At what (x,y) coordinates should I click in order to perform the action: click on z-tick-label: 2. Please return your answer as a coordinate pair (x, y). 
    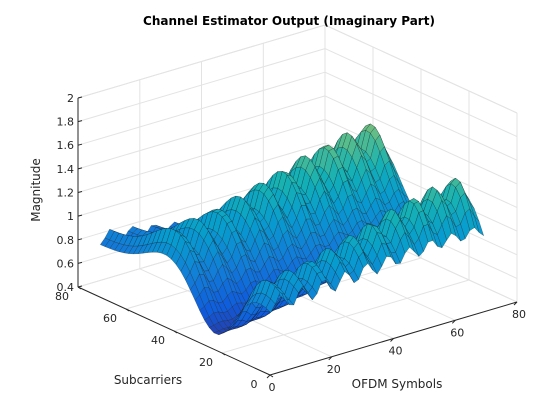
    Looking at the image, I should click on (70, 98).